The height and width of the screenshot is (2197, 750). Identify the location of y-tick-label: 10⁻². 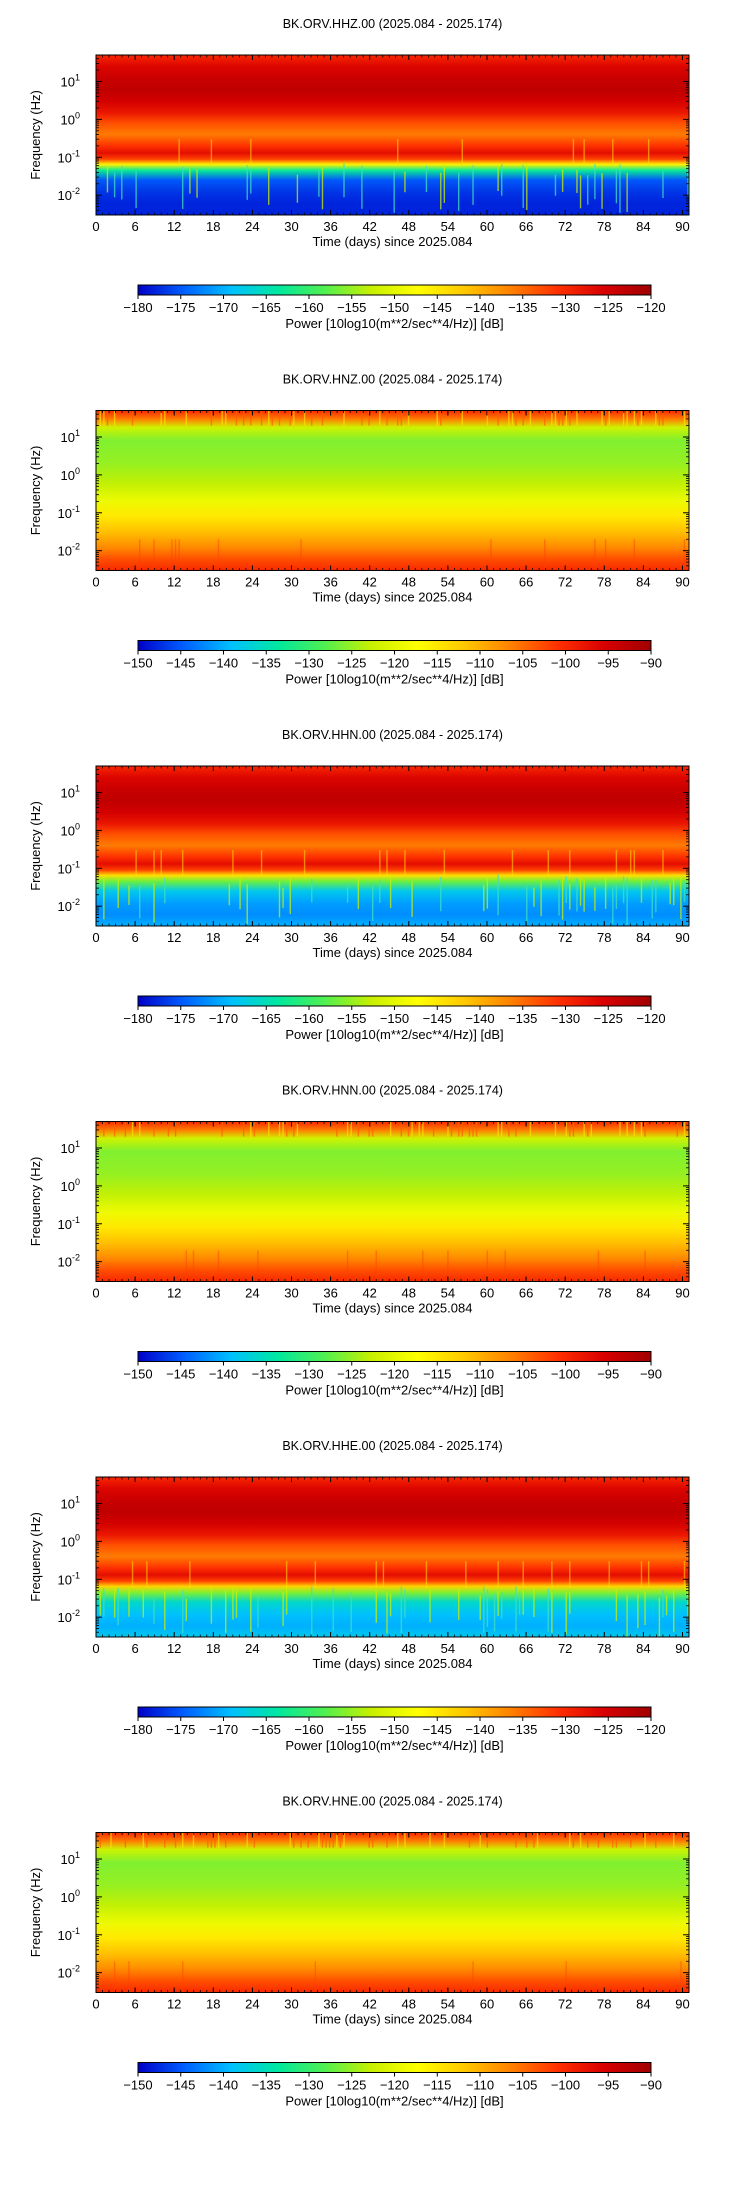
(69, 1261).